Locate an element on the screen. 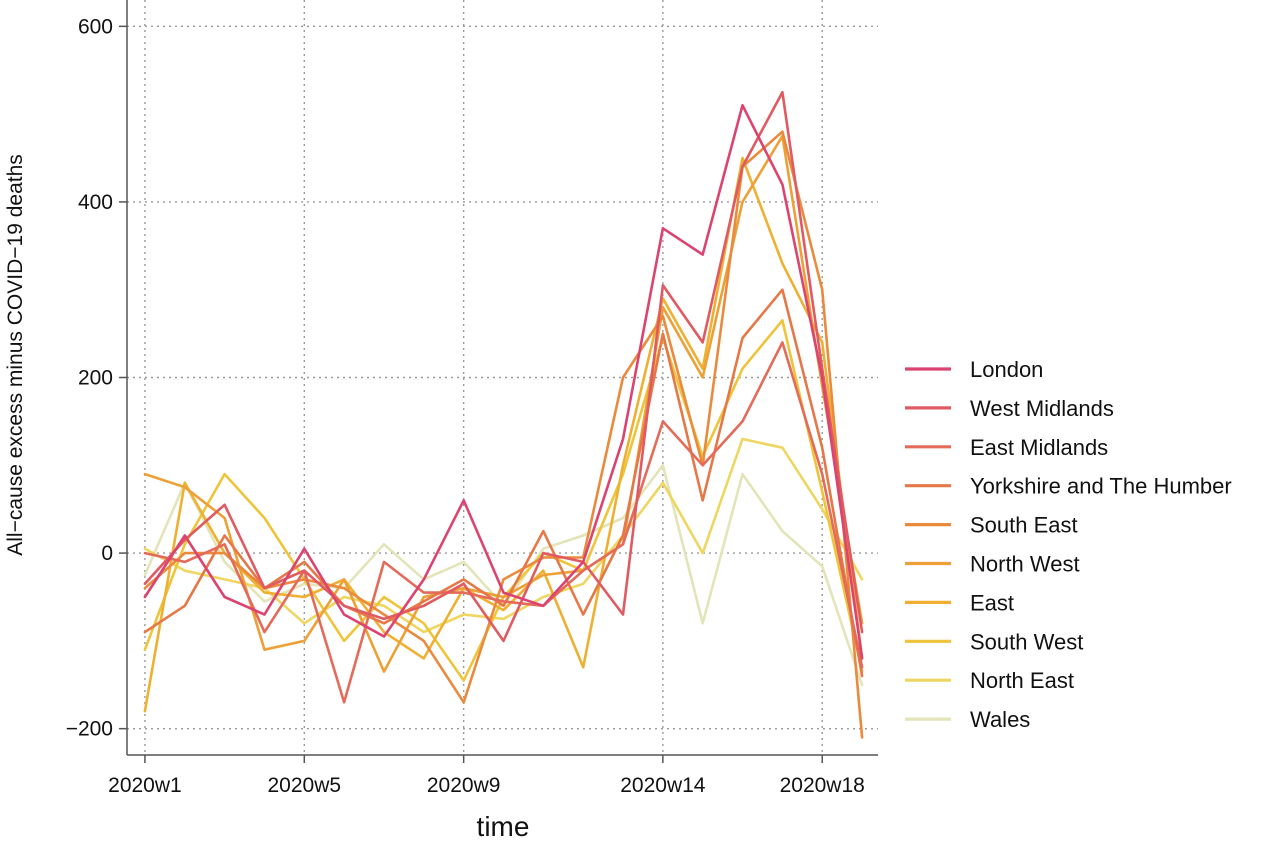  legend-label-south-east: South East is located at coordinates (1024, 525).